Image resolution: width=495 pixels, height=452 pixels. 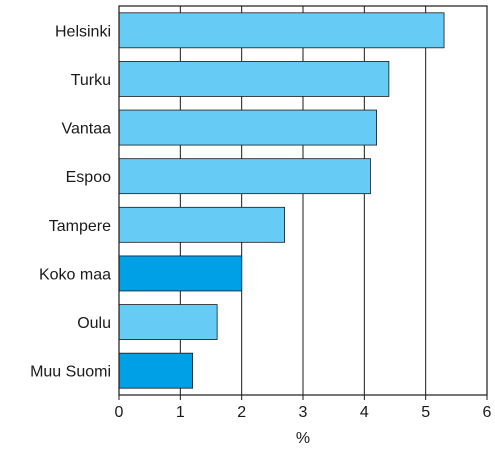 What do you see at coordinates (303, 438) in the screenshot?
I see `x-axis-label: %` at bounding box center [303, 438].